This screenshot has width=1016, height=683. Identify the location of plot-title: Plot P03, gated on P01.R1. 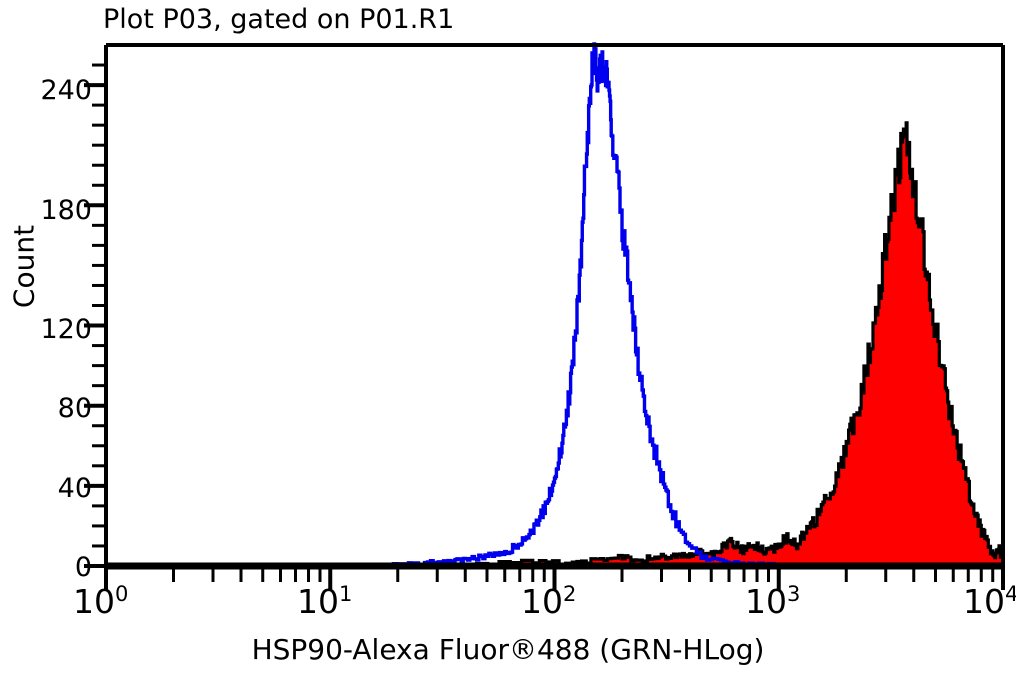
(279, 19).